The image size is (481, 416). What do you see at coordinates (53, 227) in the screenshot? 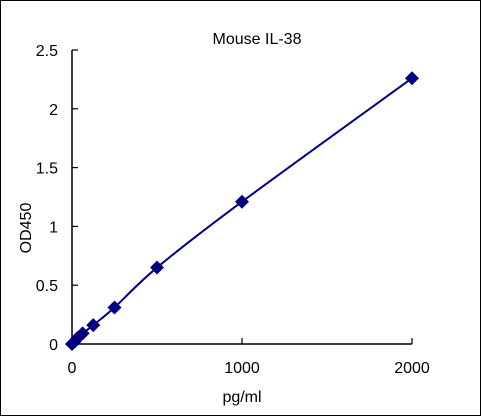
I see `y-tick-label: 1` at bounding box center [53, 227].